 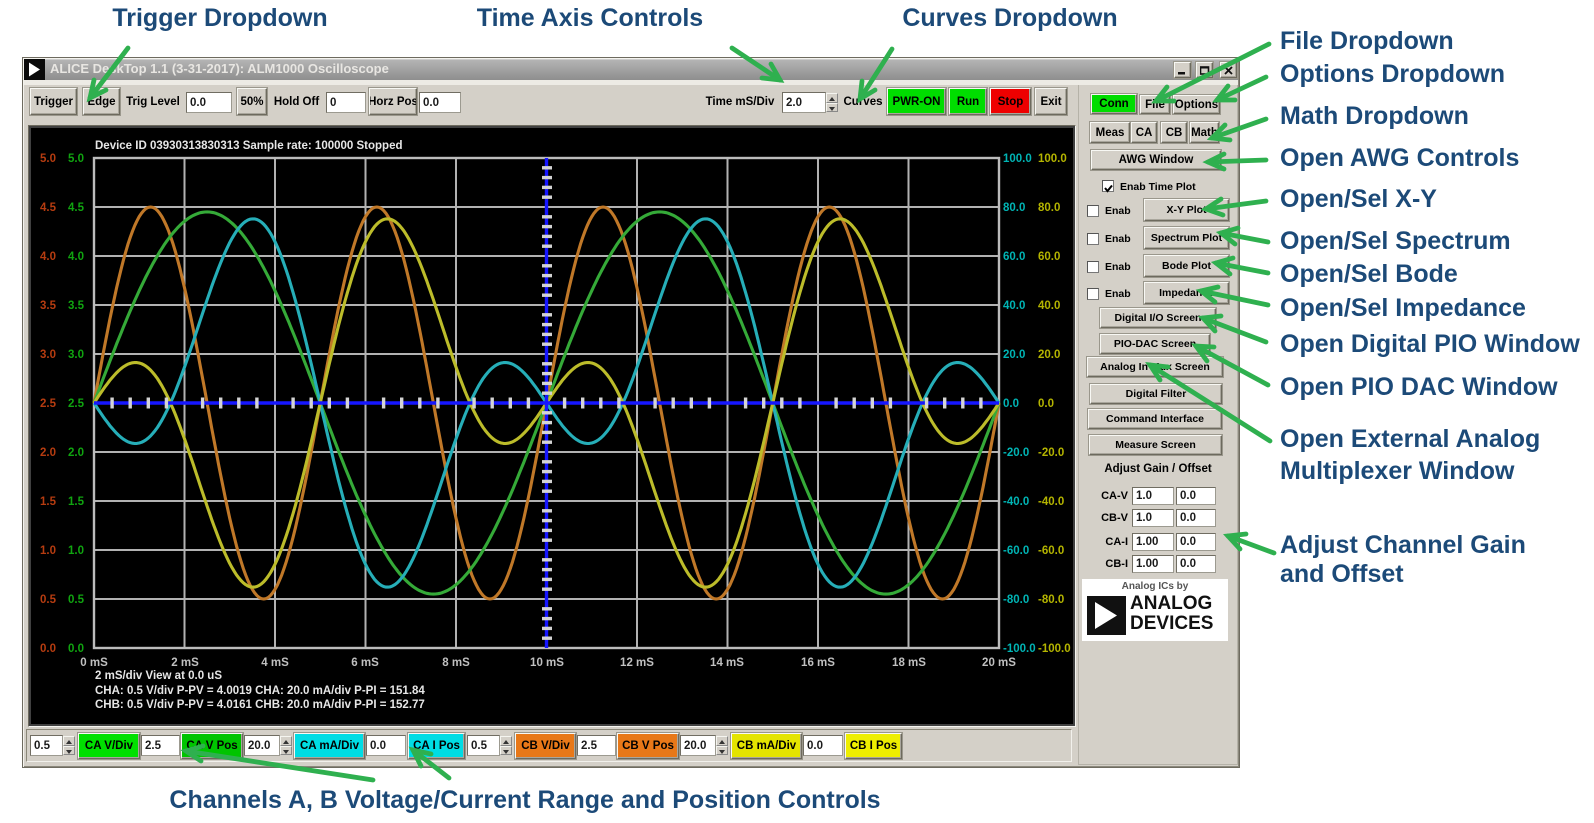 What do you see at coordinates (637, 663) in the screenshot?
I see `svg-text: 12 mS` at bounding box center [637, 663].